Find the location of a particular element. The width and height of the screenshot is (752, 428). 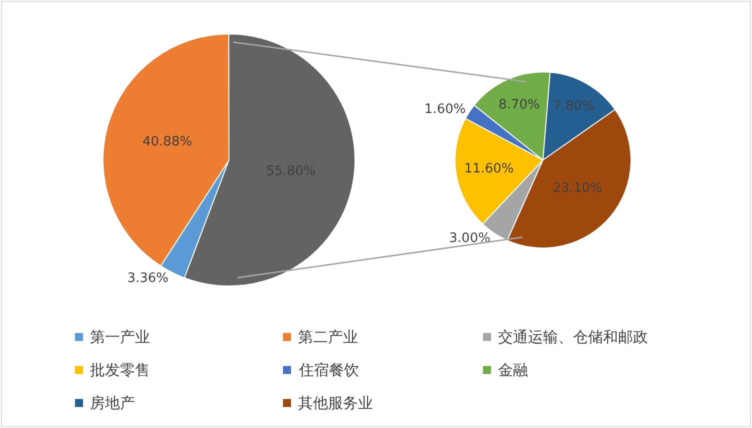

legend-label: 房地产 is located at coordinates (112, 403).